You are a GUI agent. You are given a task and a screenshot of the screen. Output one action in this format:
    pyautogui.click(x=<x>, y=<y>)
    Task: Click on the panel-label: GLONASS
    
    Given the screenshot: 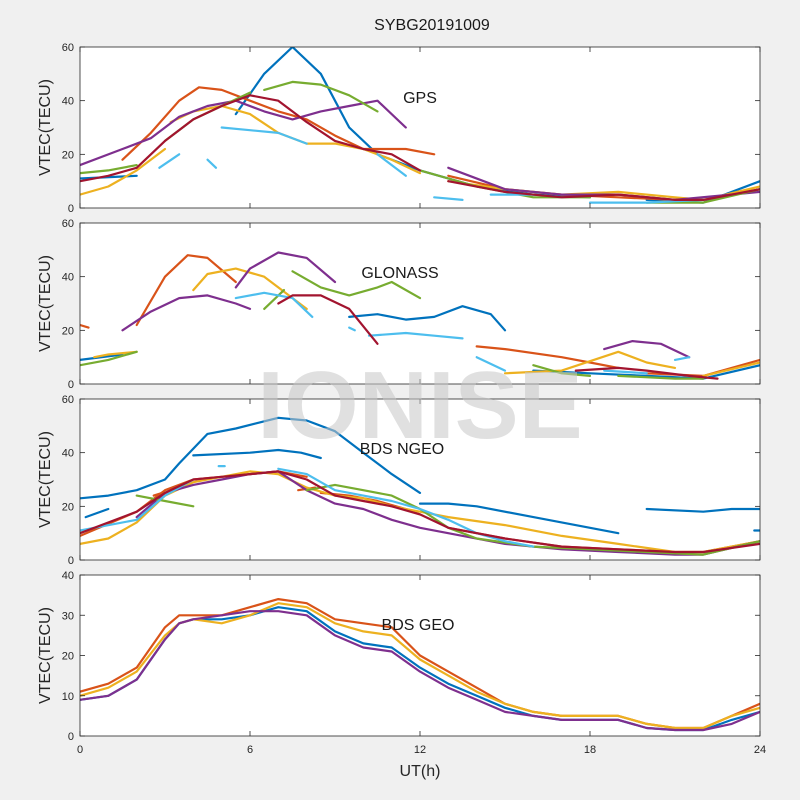 What is the action you would take?
    pyautogui.click(x=399, y=273)
    